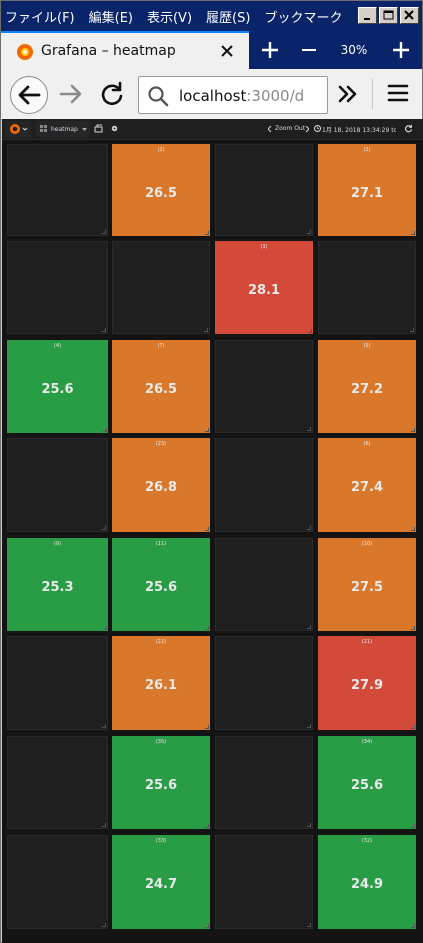  I want to click on zoom-out-button, so click(309, 50).